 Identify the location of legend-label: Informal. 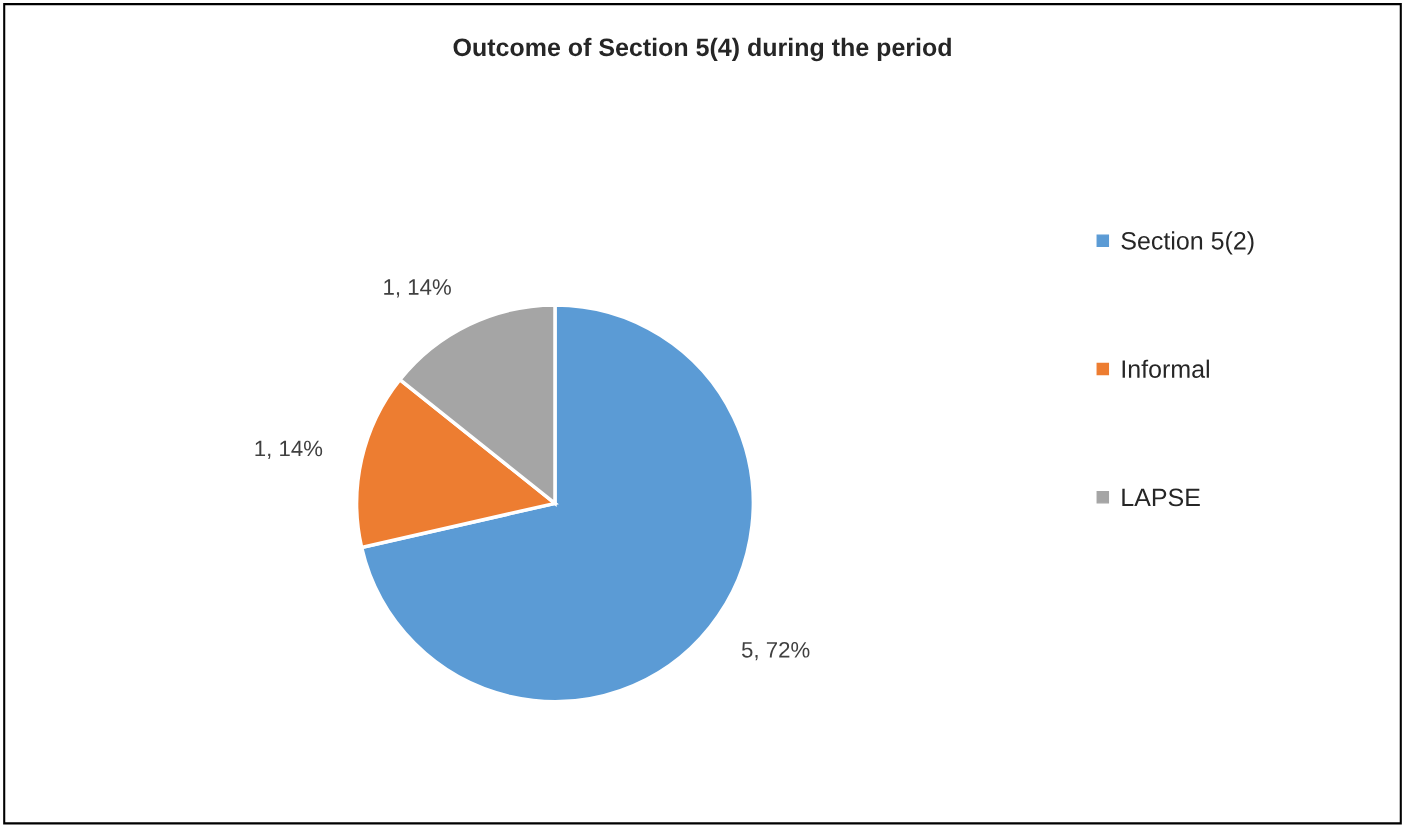
(1165, 368).